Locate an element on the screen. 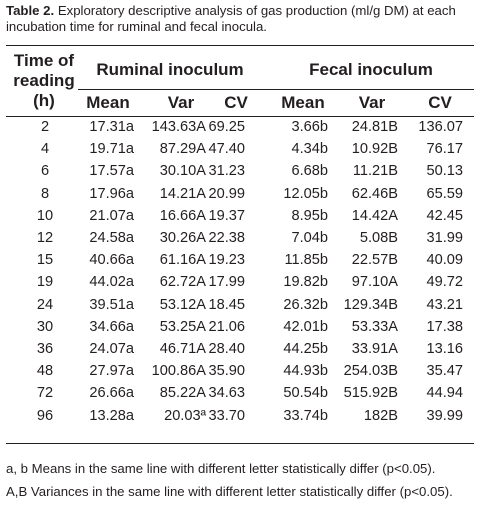 The width and height of the screenshot is (481, 522). value-cell: 28.40 is located at coordinates (226, 349).